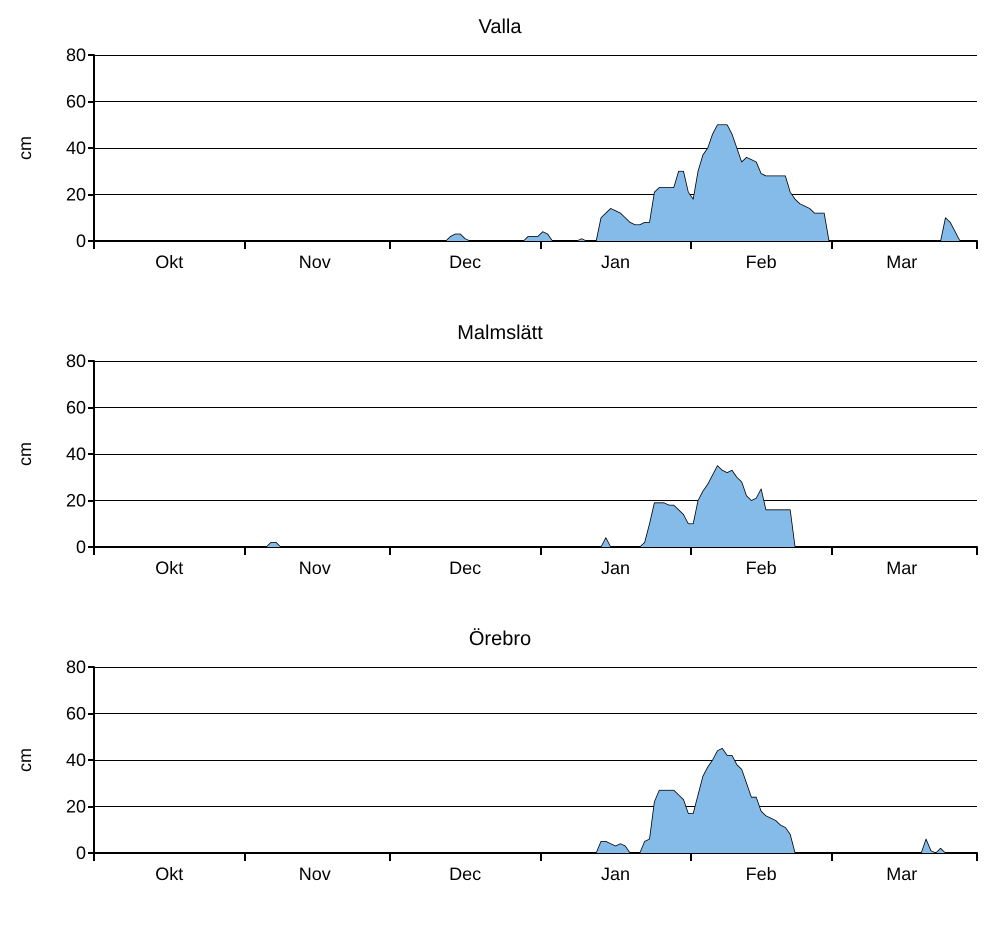 The height and width of the screenshot is (941, 1000). Describe the element at coordinates (500, 639) in the screenshot. I see `chart-title: Örebro` at that location.